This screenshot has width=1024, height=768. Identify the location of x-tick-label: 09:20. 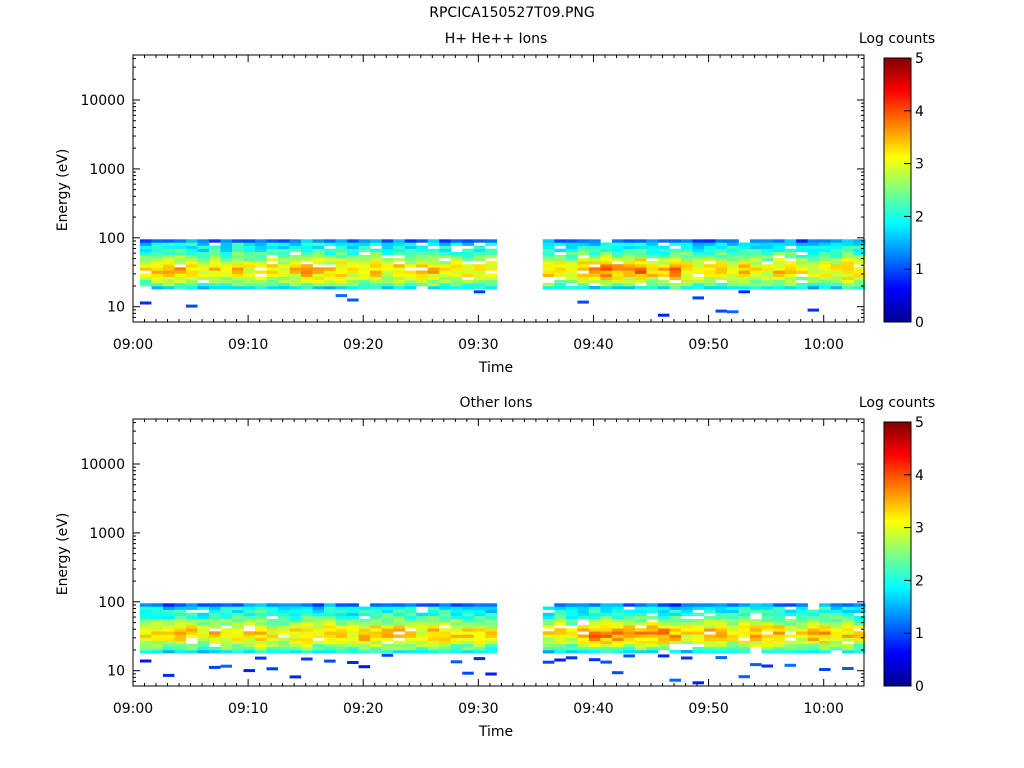
(363, 709).